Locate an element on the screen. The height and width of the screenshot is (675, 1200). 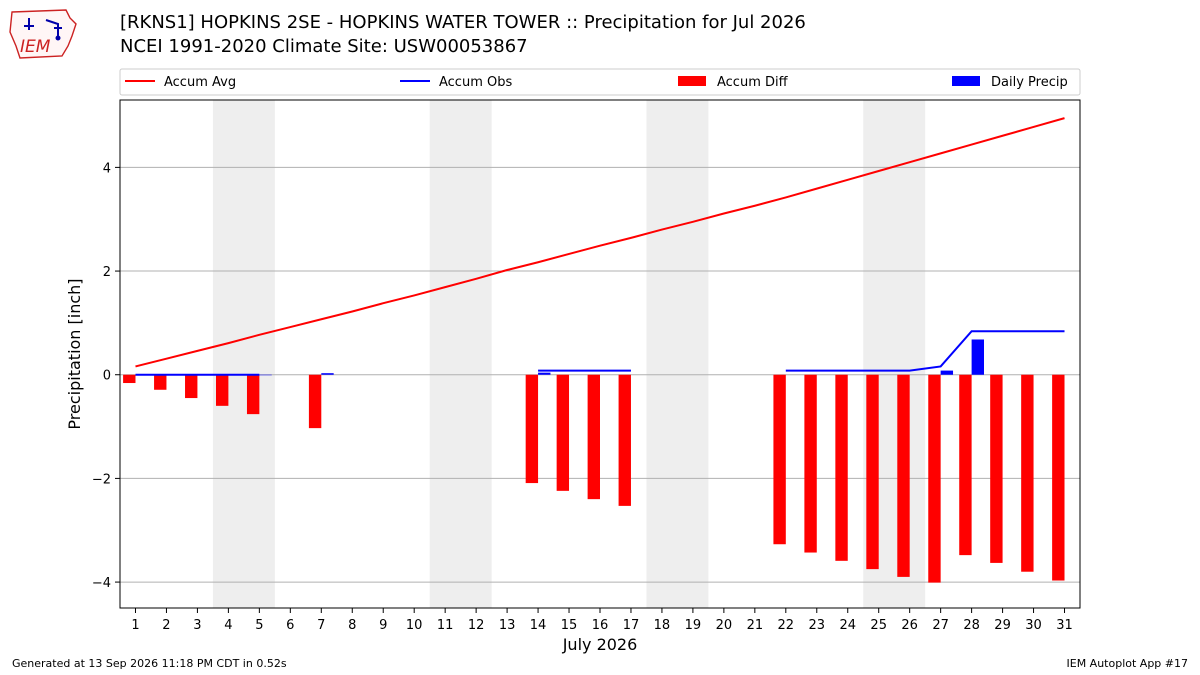
x-tick-label: 15 is located at coordinates (569, 625).